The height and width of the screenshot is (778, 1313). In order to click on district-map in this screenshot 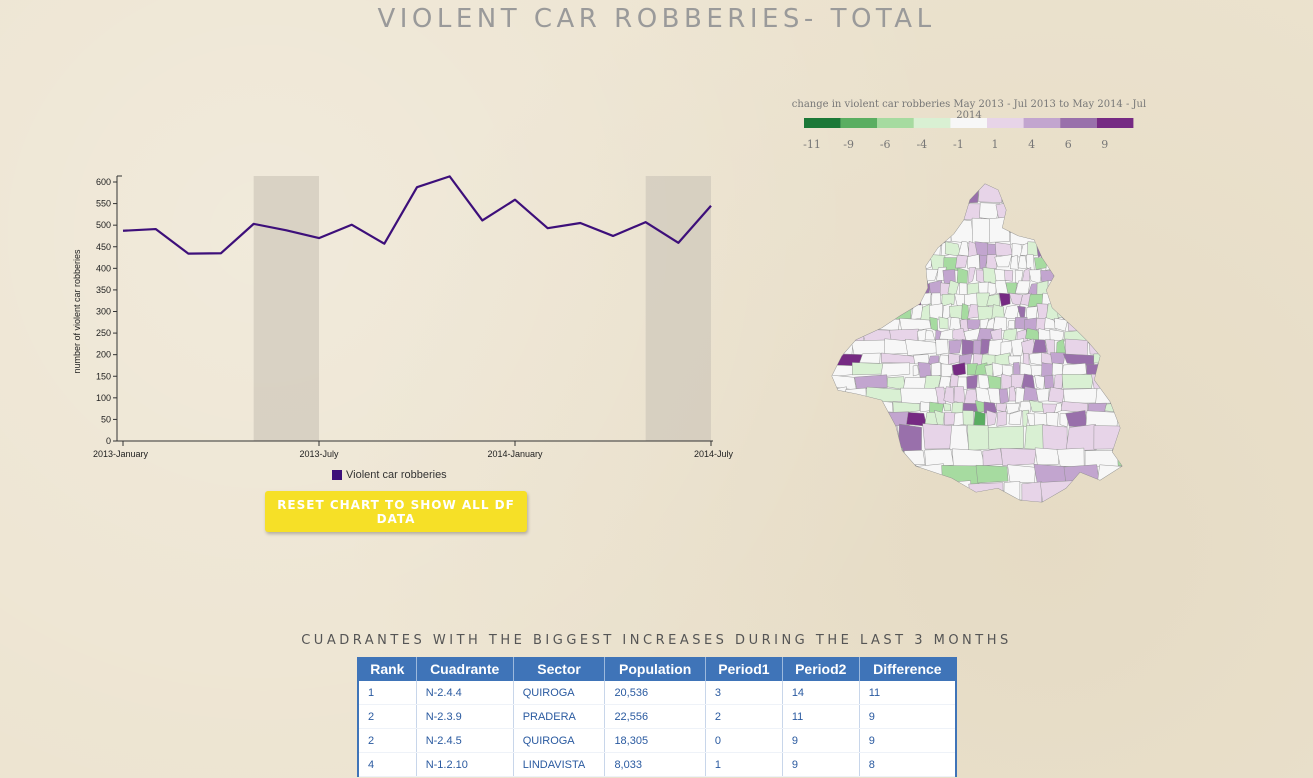, I will do `click(978, 343)`.